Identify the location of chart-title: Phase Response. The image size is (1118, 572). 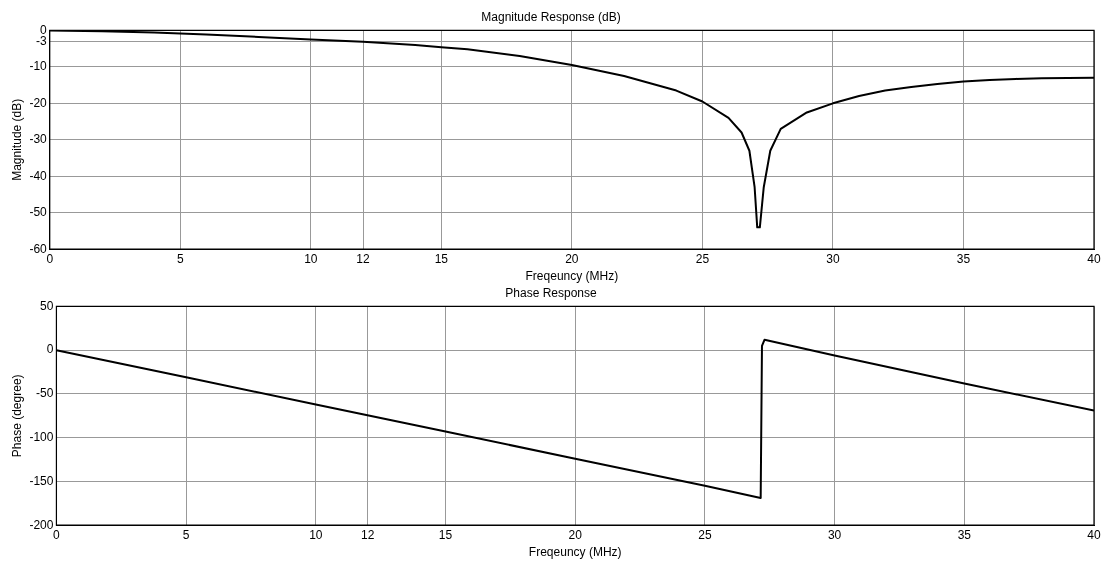
(551, 292).